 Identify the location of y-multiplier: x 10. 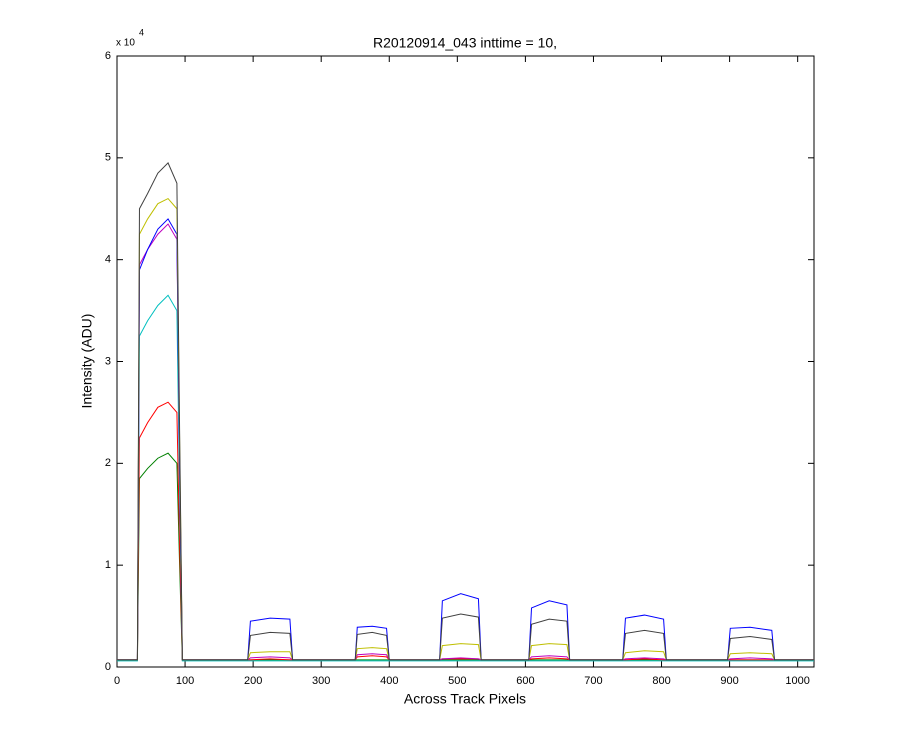
(125, 43).